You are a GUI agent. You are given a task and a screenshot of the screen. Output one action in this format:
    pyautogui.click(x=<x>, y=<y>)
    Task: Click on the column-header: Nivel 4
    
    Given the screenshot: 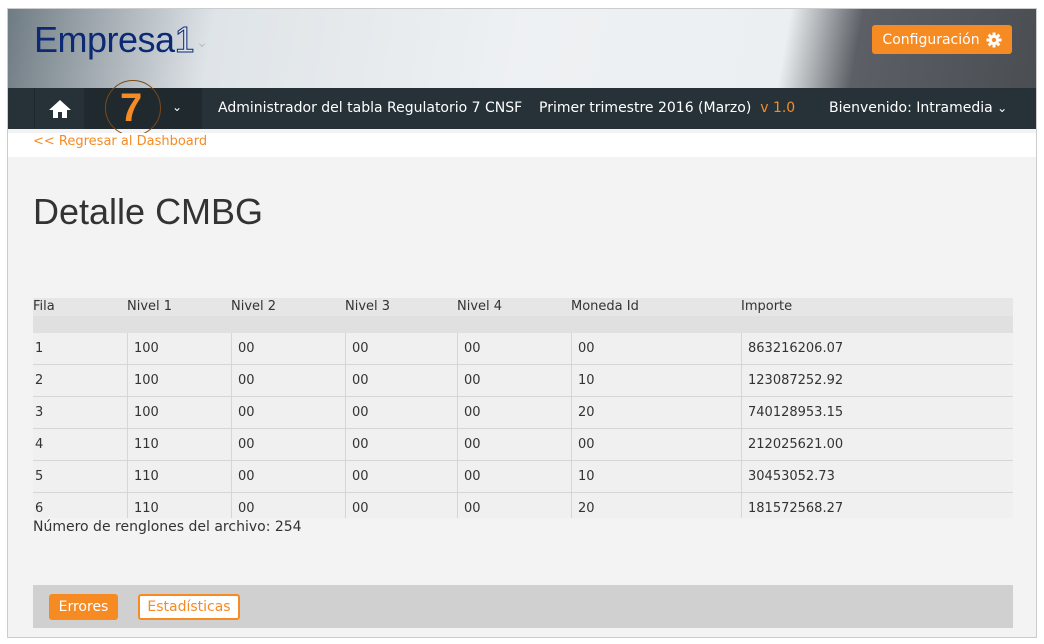 What is the action you would take?
    pyautogui.click(x=480, y=306)
    